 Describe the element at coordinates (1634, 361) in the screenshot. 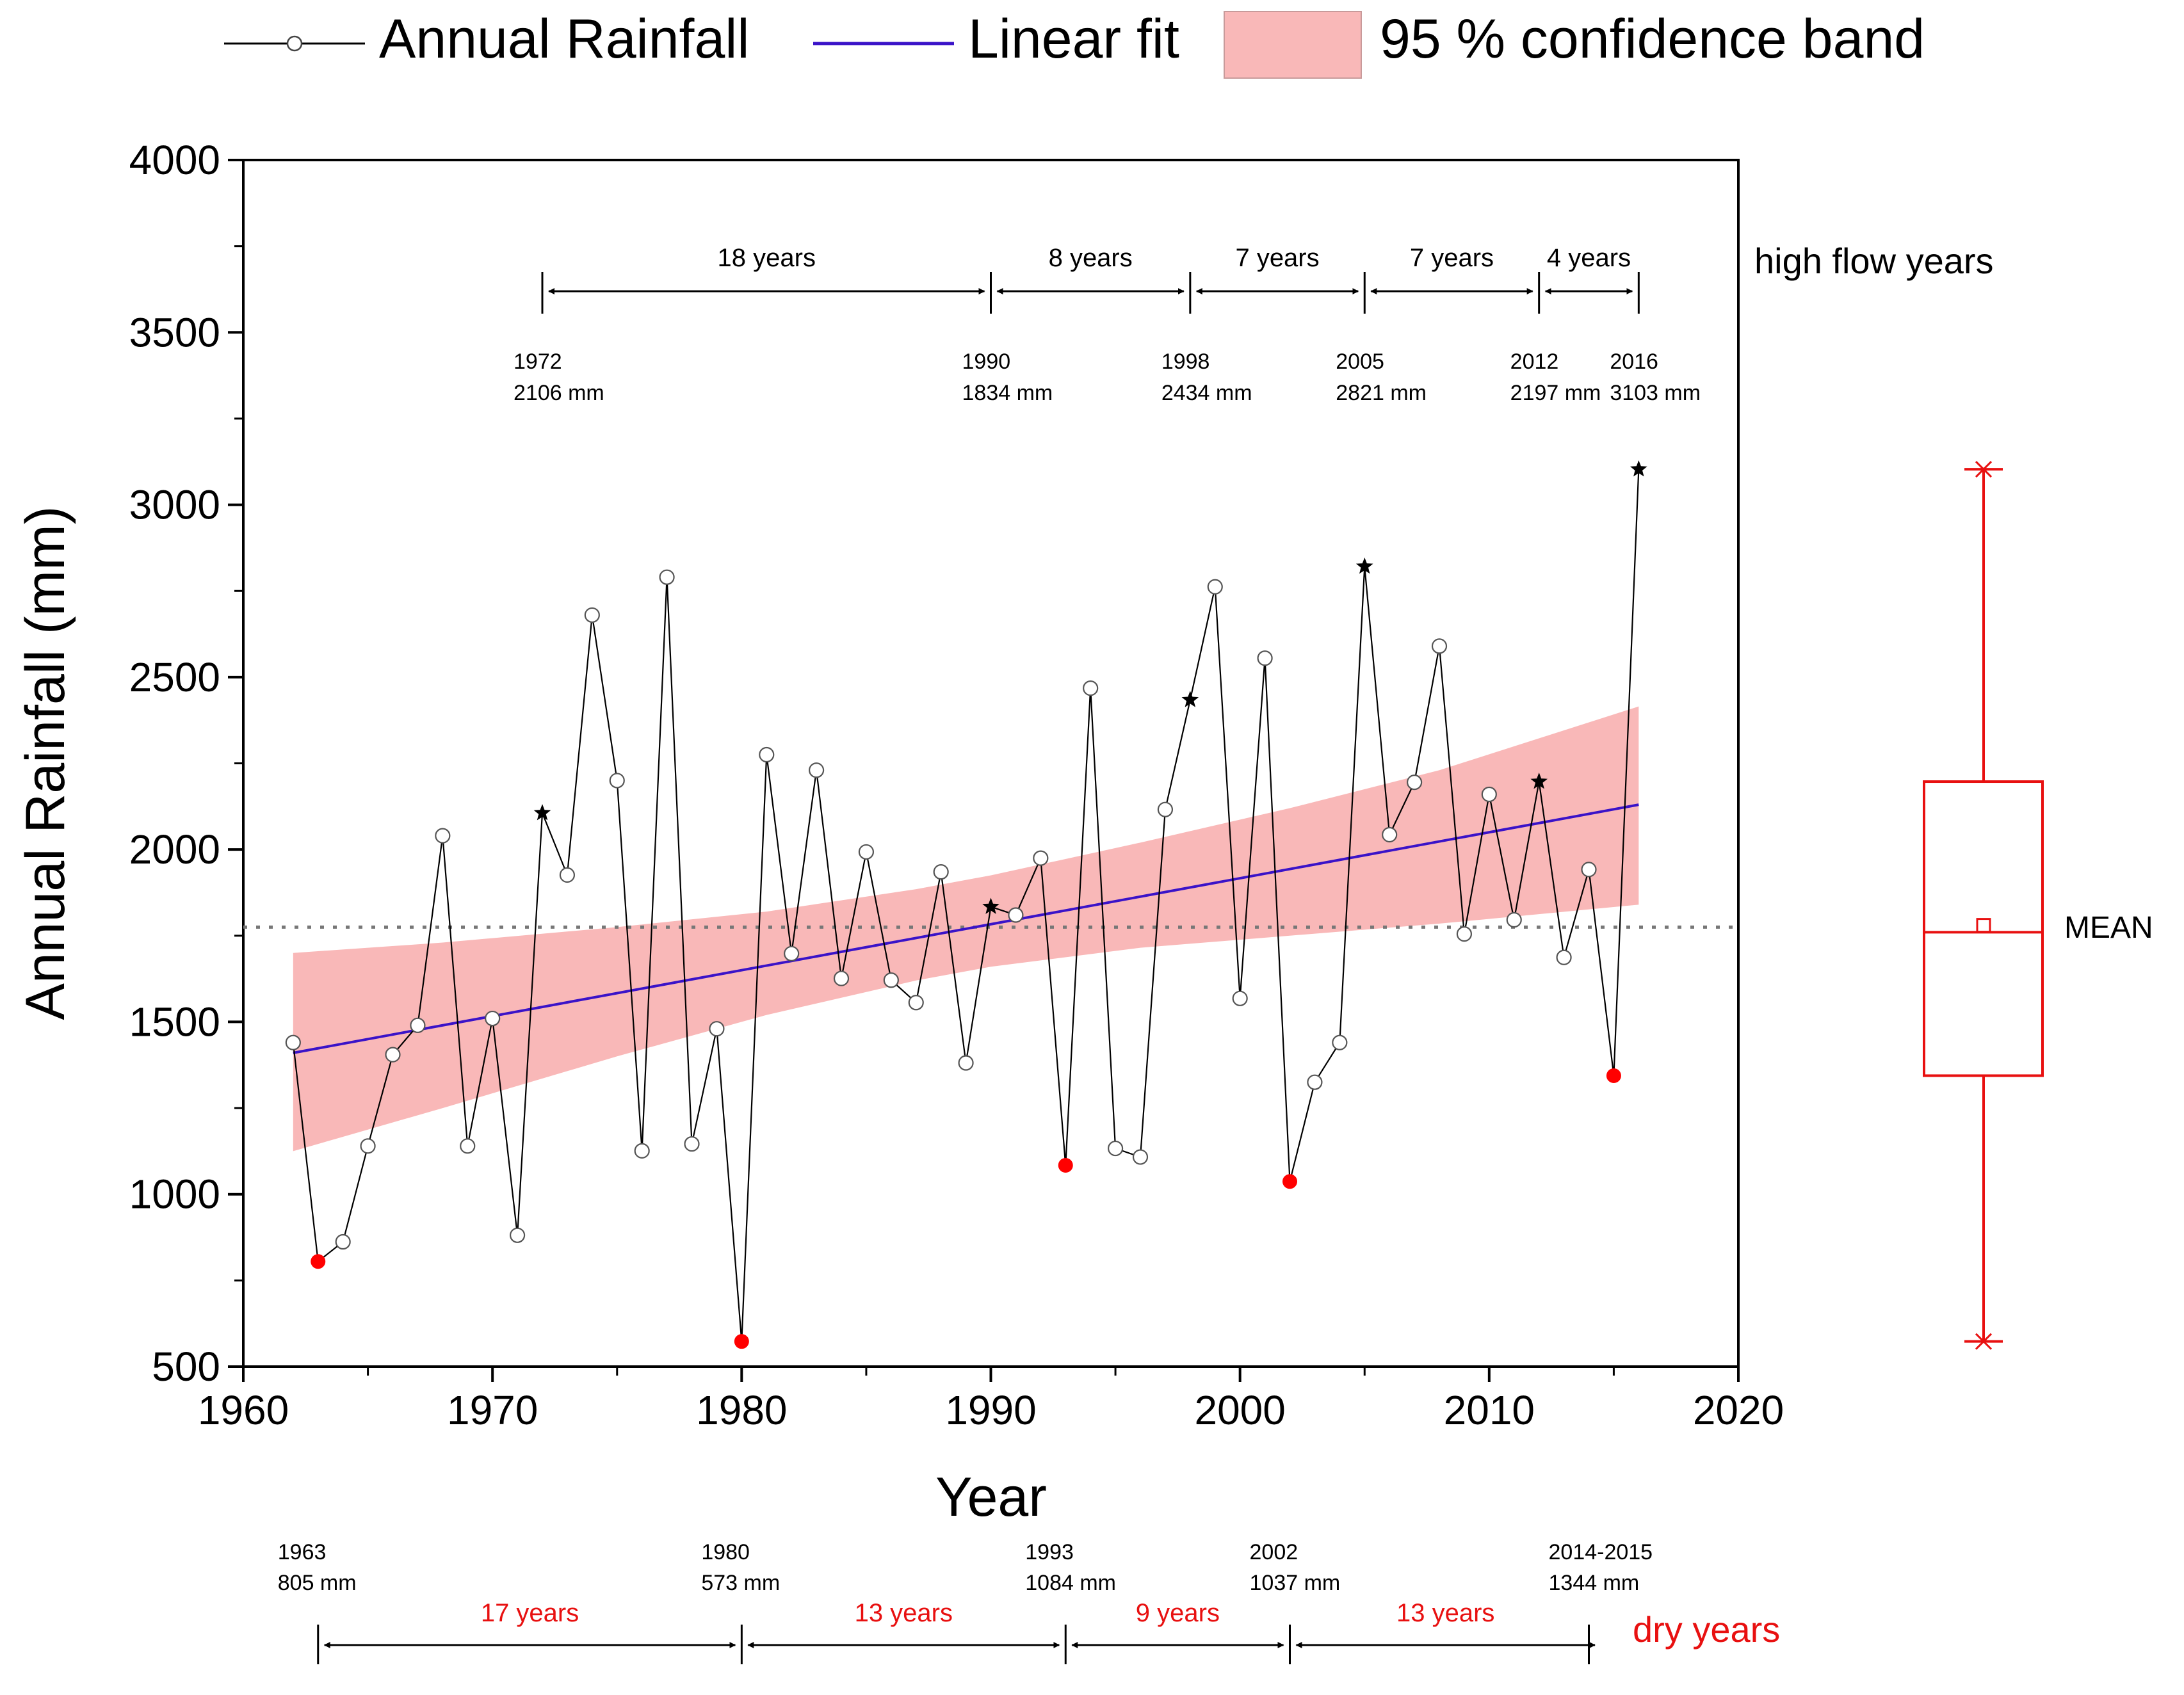

I see `high-flow-event-year: 2016` at that location.